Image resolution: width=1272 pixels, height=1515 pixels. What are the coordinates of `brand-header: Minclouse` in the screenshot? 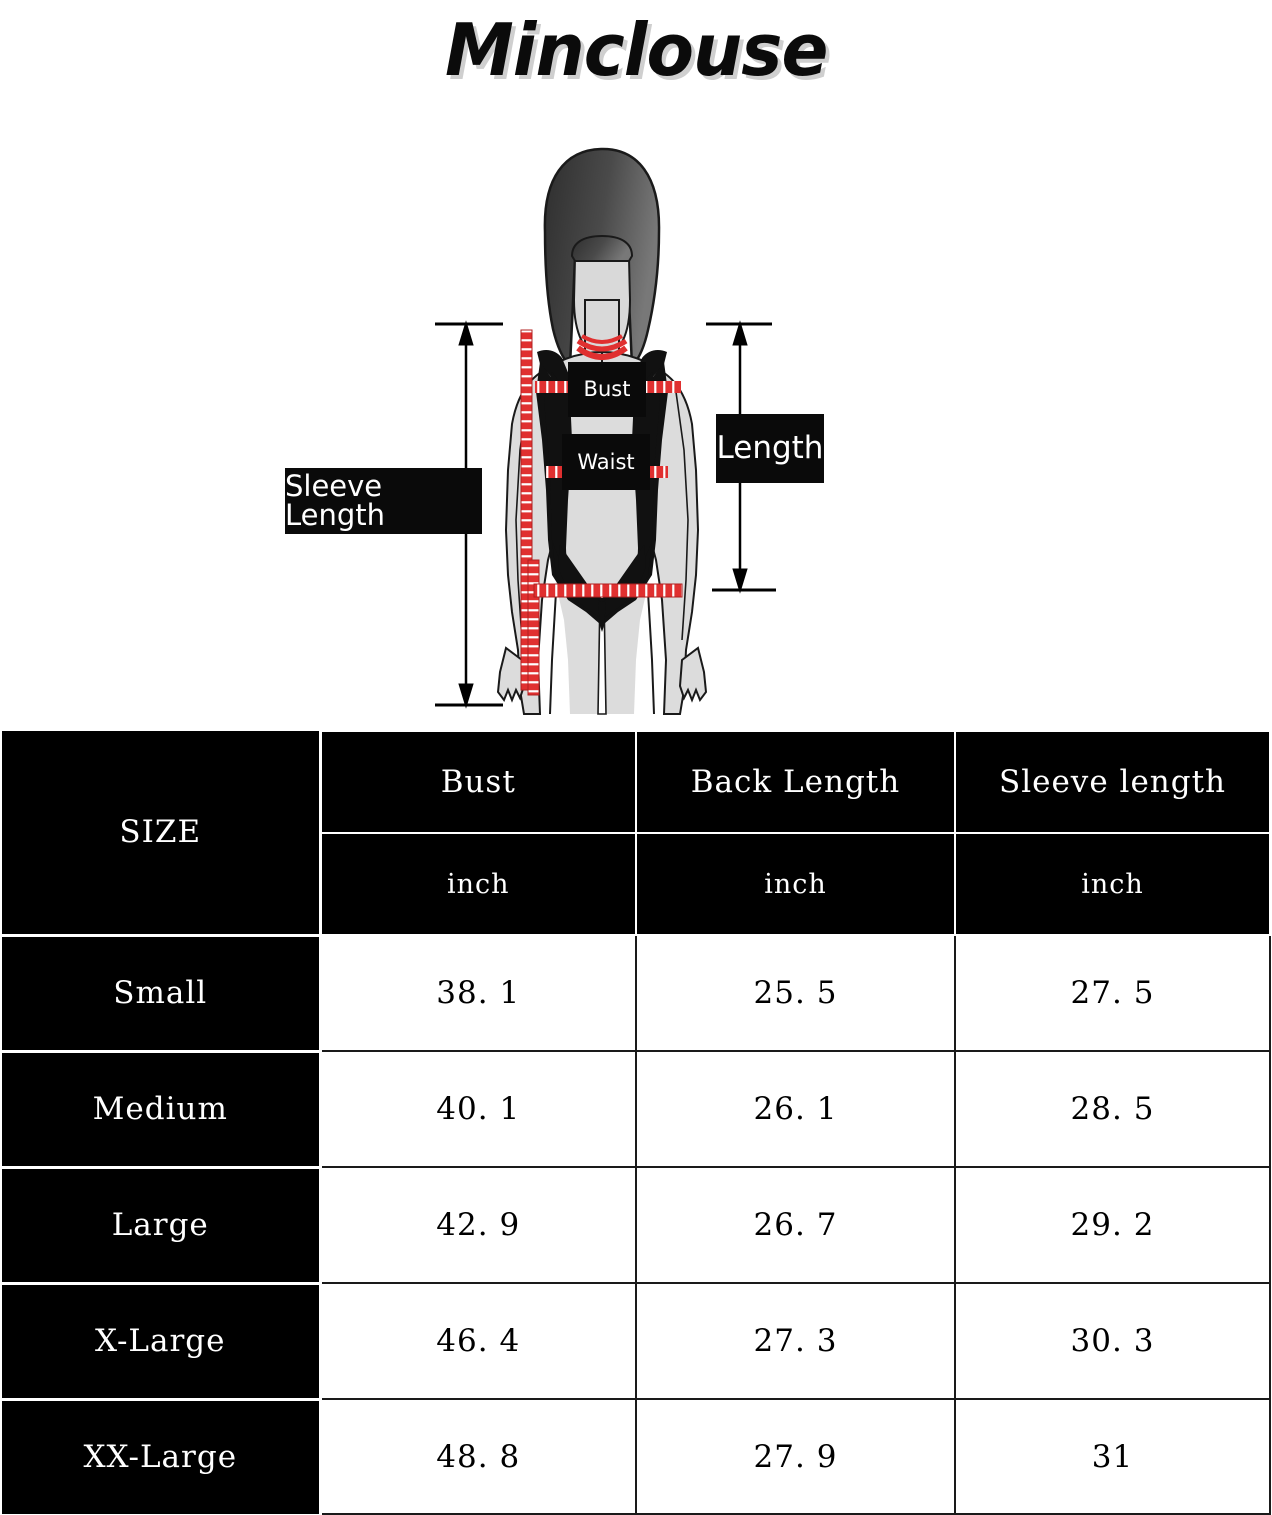 It's located at (636, 50).